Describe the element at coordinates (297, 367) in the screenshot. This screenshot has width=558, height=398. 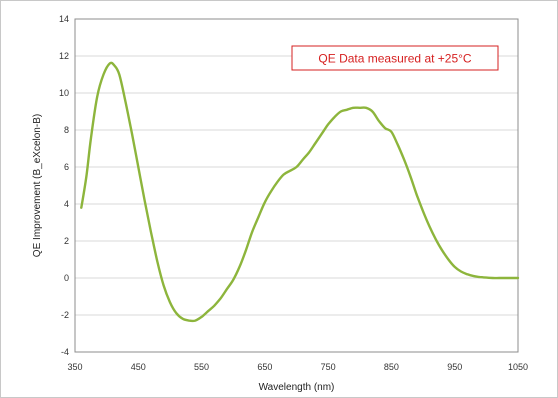
I see `x-axis-tick-labels: 350 450 550 650 750 850 950 1050` at that location.